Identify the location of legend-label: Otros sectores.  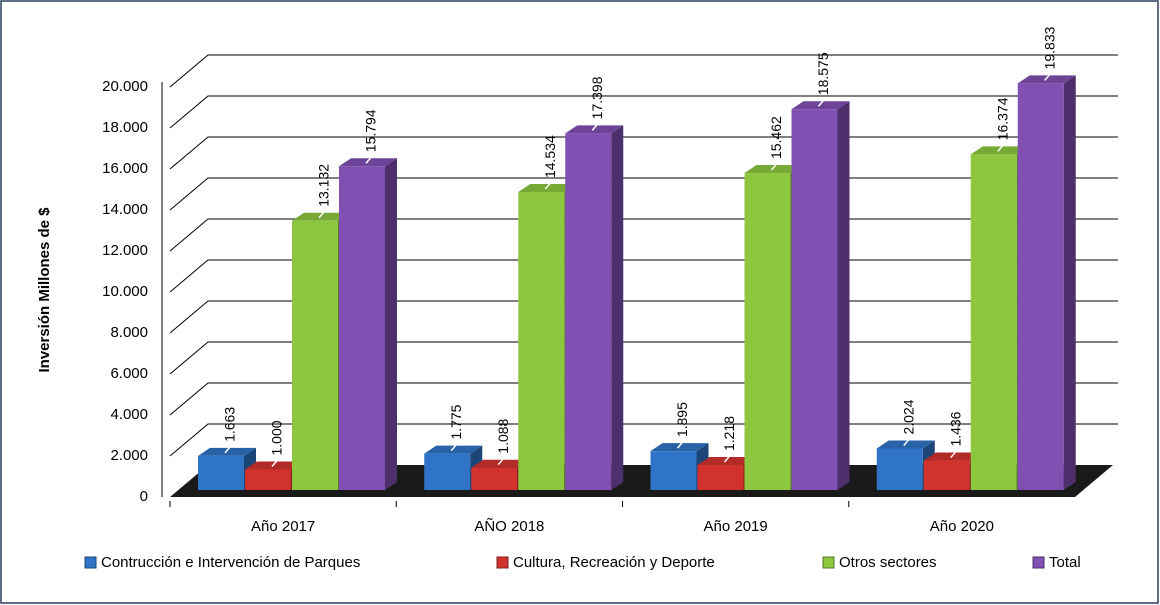
(888, 562).